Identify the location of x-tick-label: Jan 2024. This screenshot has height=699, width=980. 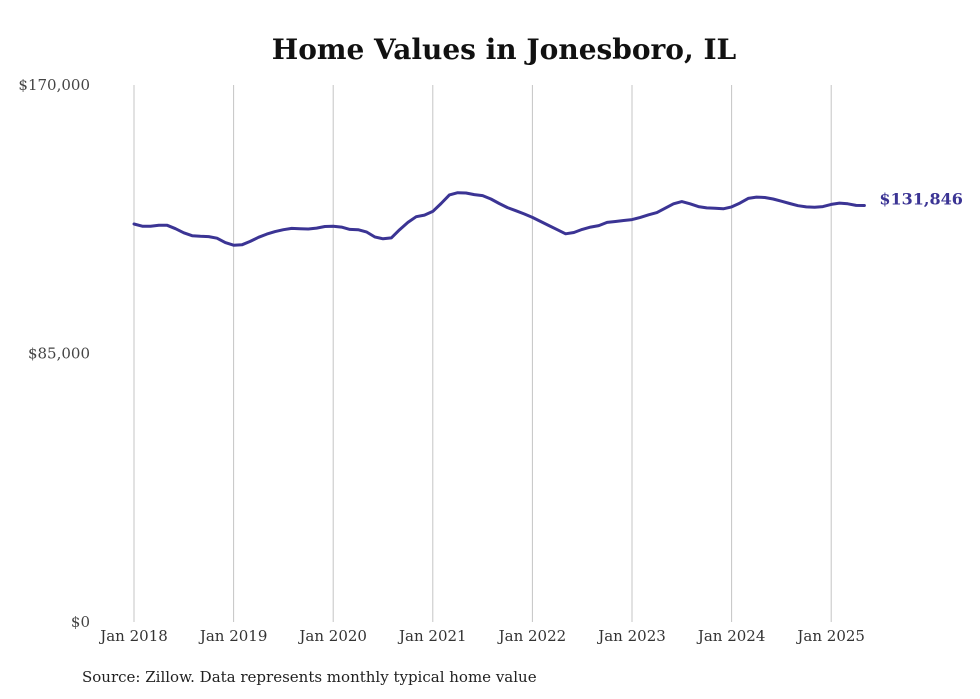
(731, 636).